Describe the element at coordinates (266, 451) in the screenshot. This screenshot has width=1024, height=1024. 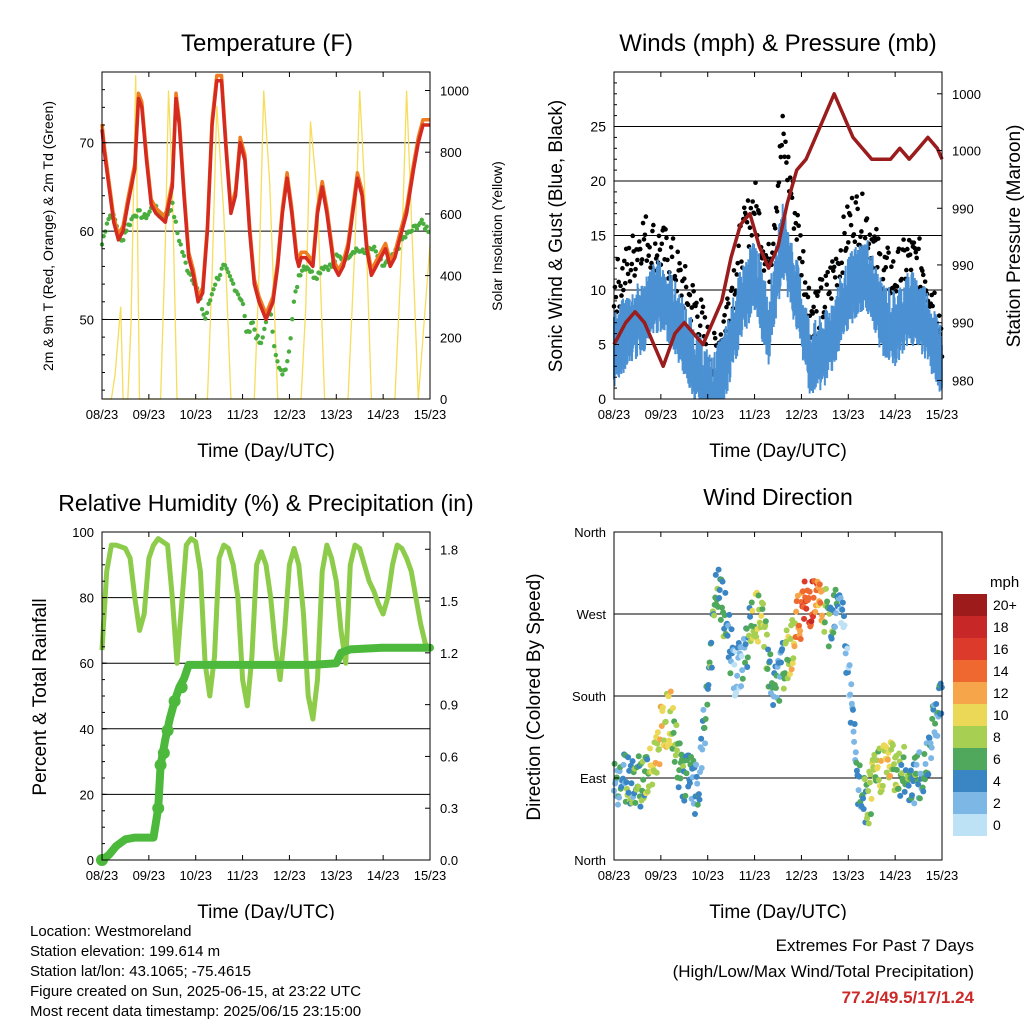
I see `temperature-xlabel: Time (Day/UTC)` at that location.